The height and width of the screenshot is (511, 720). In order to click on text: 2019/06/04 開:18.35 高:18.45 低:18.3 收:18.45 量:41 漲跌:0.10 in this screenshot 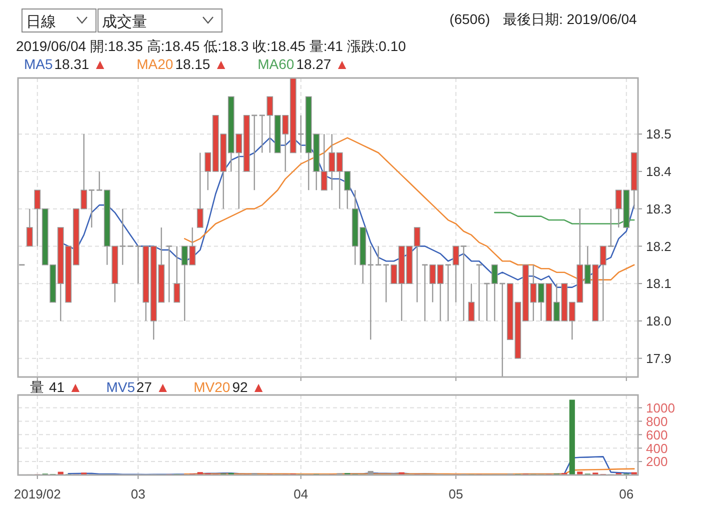, I will do `click(211, 46)`.